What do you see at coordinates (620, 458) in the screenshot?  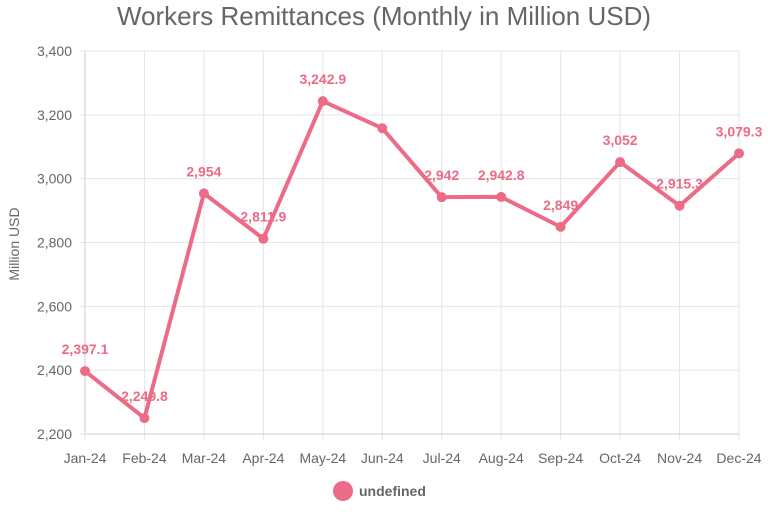 I see `x-tick-label: Oct-24` at bounding box center [620, 458].